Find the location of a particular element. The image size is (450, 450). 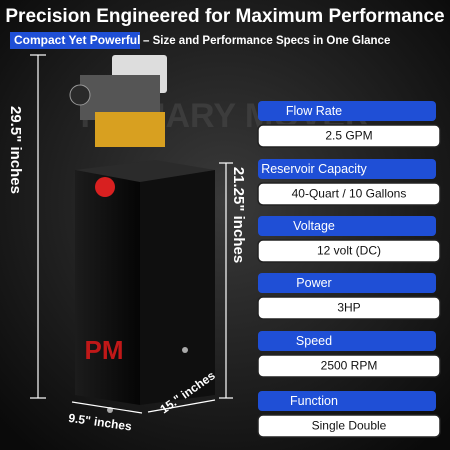

spec-value: 12 volt (DC) is located at coordinates (349, 251).